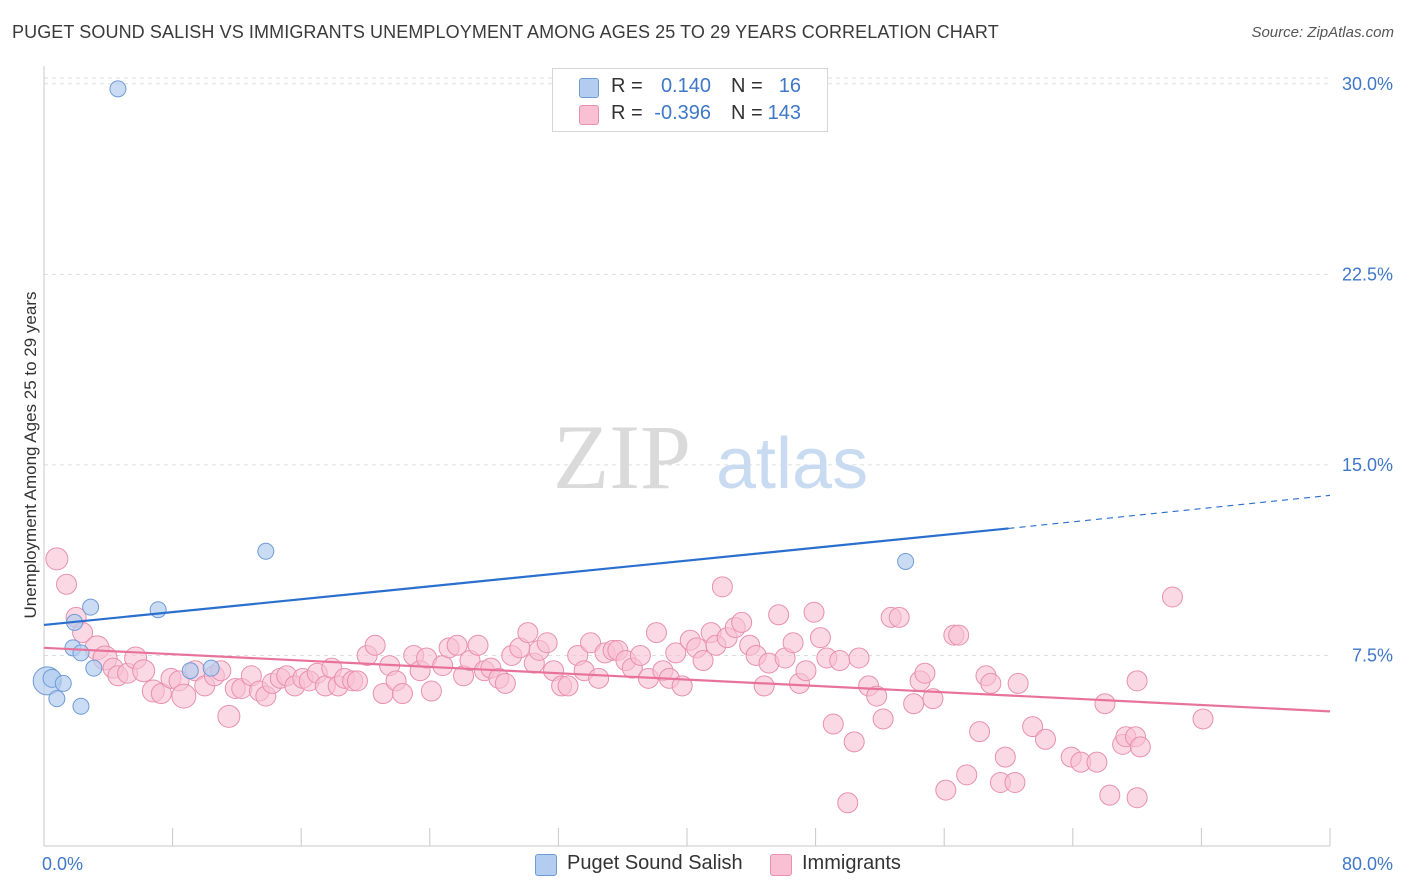 The width and height of the screenshot is (1406, 892). I want to click on x-tick-label: 80.0%, so click(1367, 864).